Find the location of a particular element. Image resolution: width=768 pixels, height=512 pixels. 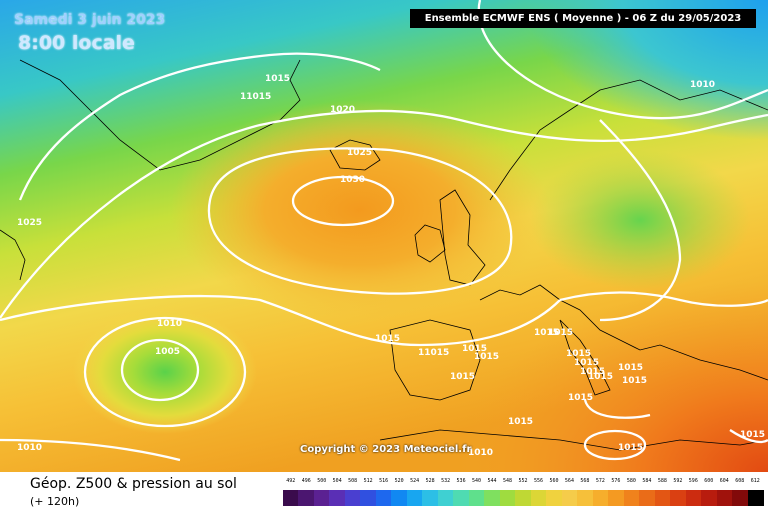

legend-tick: 592 is located at coordinates (678, 481).